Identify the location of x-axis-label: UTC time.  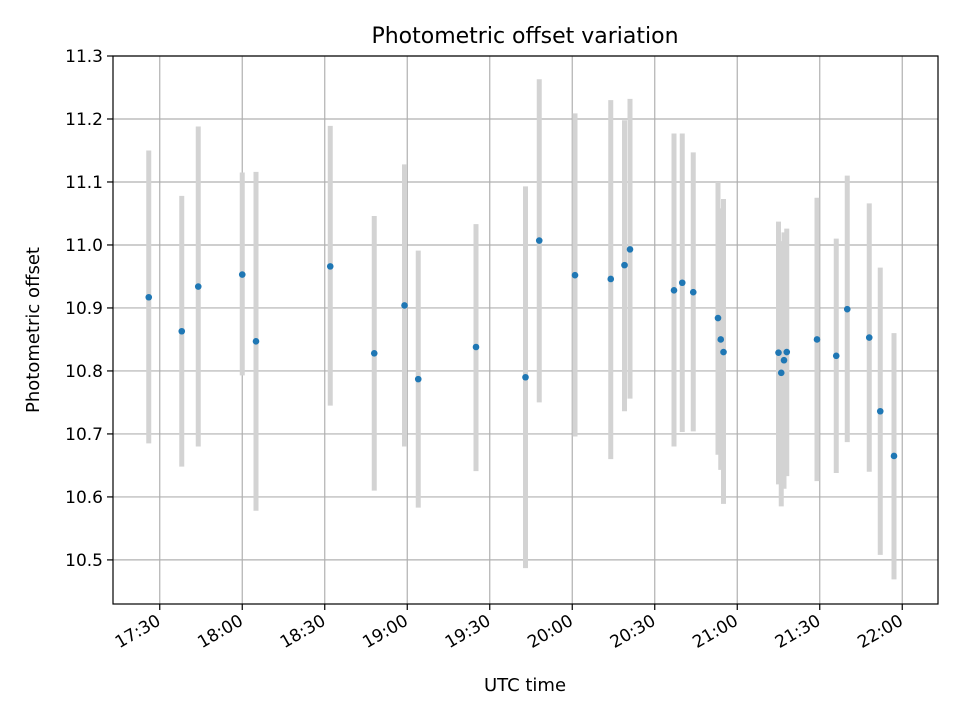
(525, 685).